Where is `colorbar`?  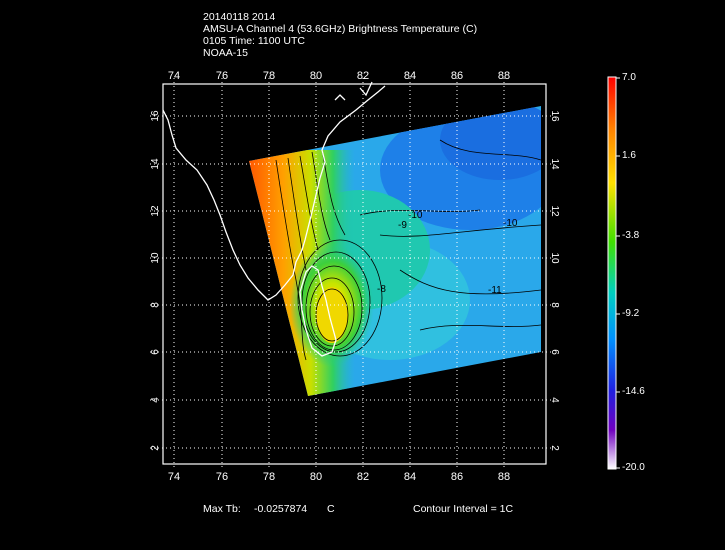
colorbar is located at coordinates (613, 273).